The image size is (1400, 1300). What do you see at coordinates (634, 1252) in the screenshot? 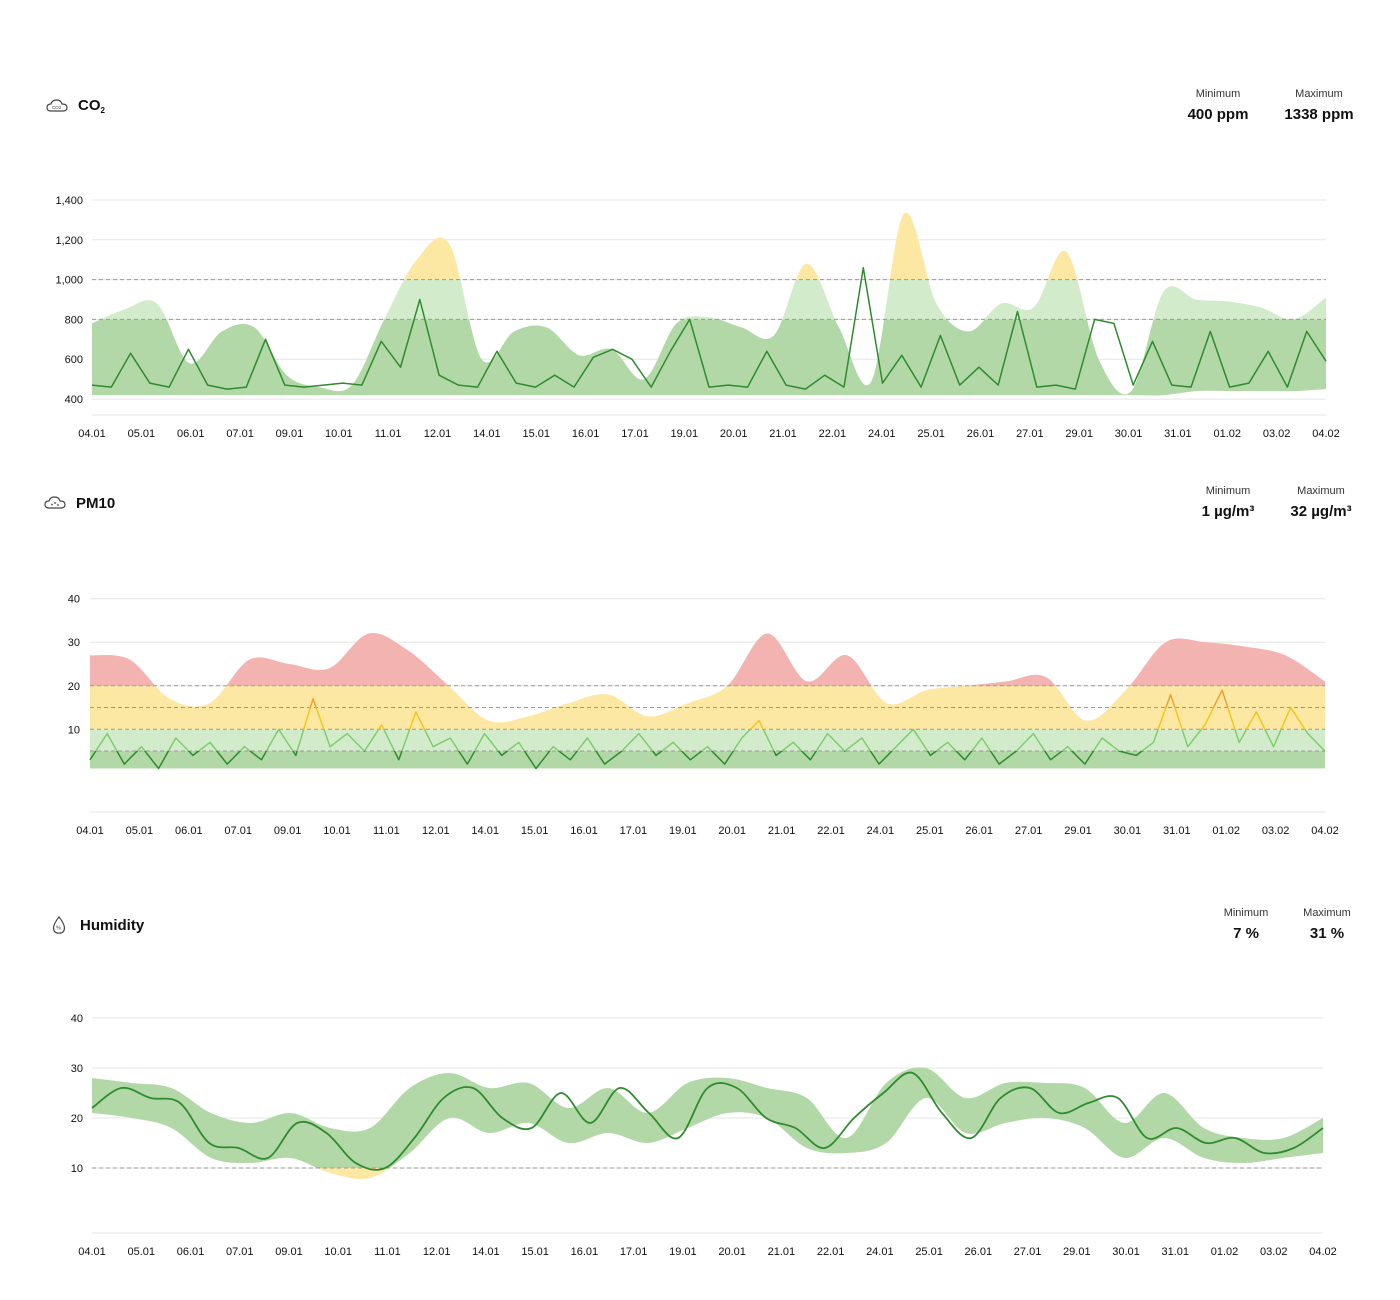
I see `humidity-x-tick-label: 17.01` at bounding box center [634, 1252].